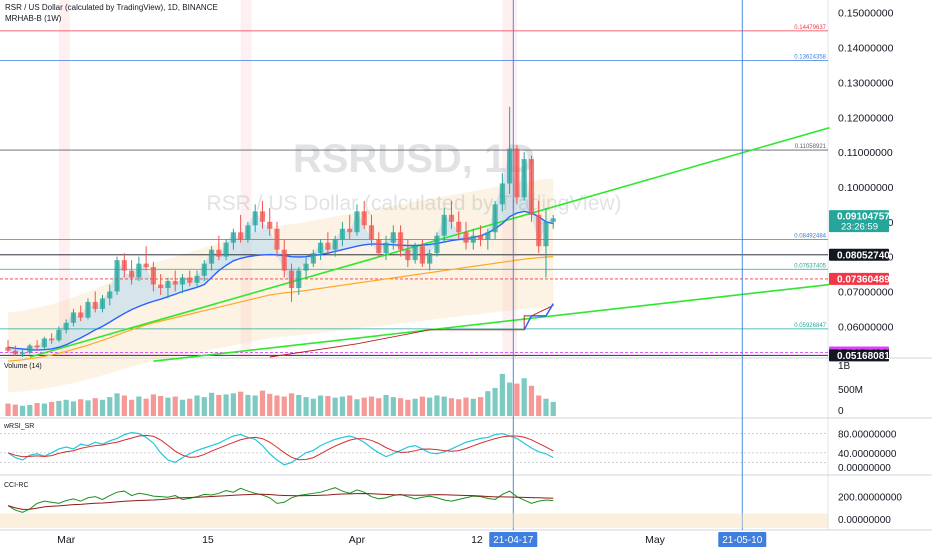 The image size is (932, 550). What do you see at coordinates (655, 540) in the screenshot?
I see `time-tick-label: May` at bounding box center [655, 540].